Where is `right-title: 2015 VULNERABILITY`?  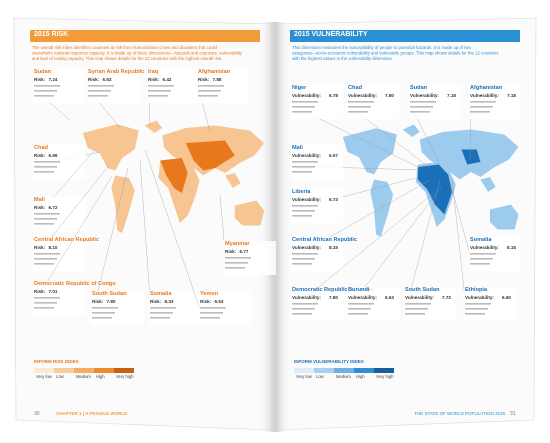
right-title: 2015 VULNERABILITY is located at coordinates (331, 34).